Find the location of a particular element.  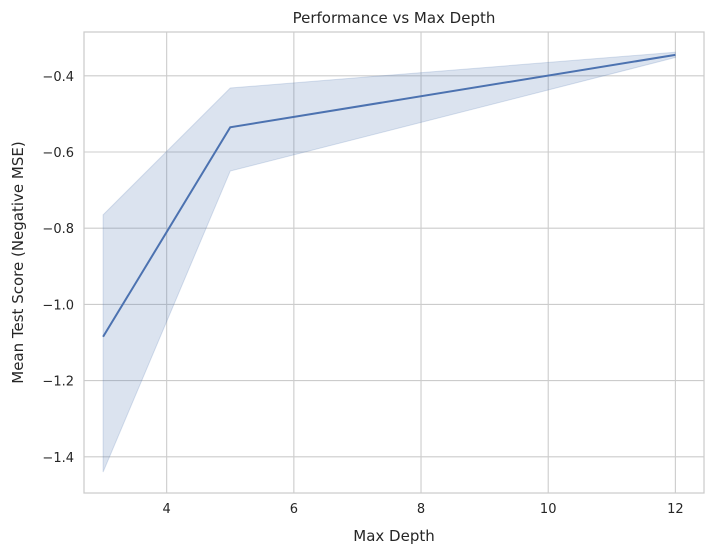

y-tick-label: −0.4 is located at coordinates (58, 77).